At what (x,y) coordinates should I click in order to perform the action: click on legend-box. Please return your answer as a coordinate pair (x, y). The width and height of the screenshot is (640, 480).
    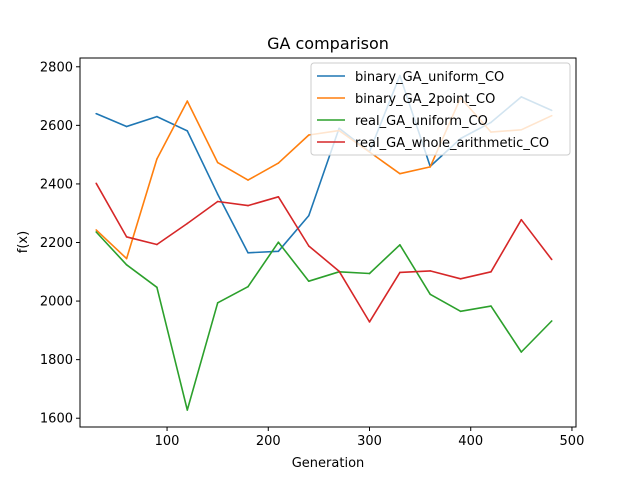
    Looking at the image, I should click on (440, 109).